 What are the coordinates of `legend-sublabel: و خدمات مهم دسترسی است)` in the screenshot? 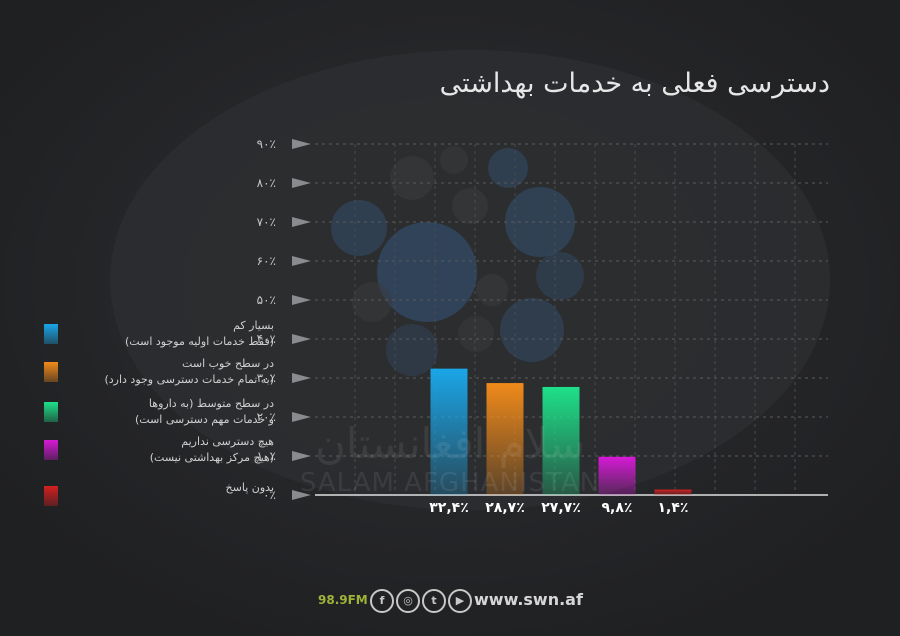 It's located at (204, 419).